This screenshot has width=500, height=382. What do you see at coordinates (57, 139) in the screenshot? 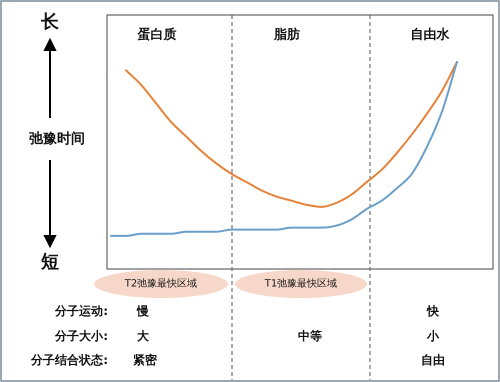
I see `y-axis-title: 弛豫时间` at bounding box center [57, 139].